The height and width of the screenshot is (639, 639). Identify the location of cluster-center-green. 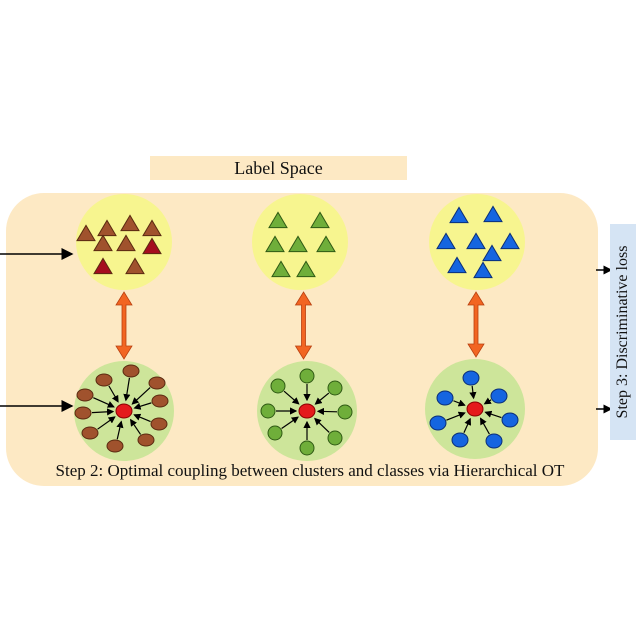
(307, 411).